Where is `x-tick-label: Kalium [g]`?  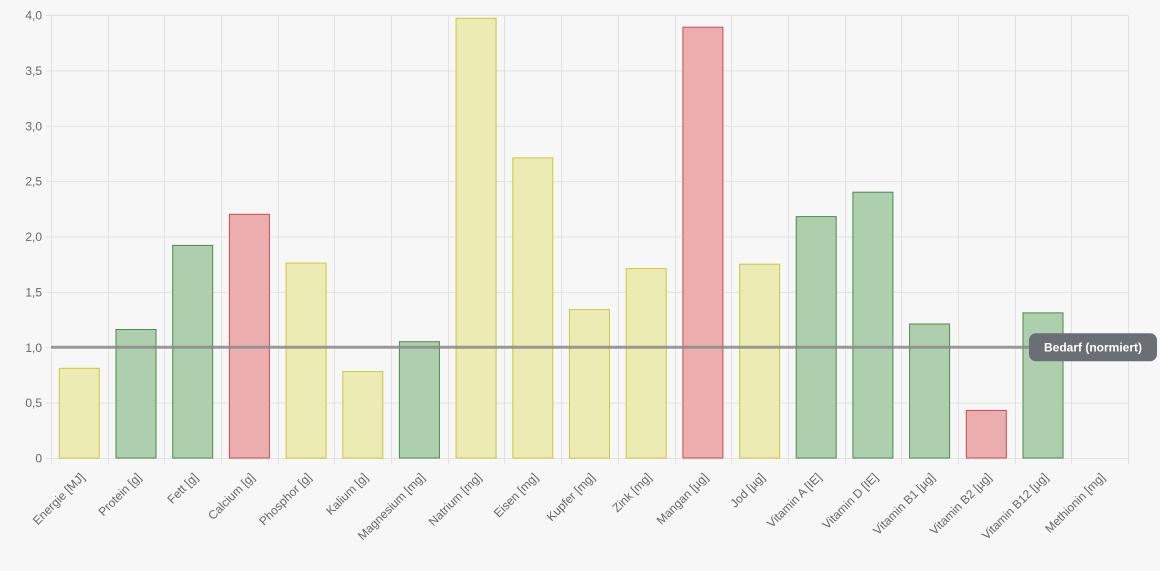
x-tick-label: Kalium [g] is located at coordinates (347, 494).